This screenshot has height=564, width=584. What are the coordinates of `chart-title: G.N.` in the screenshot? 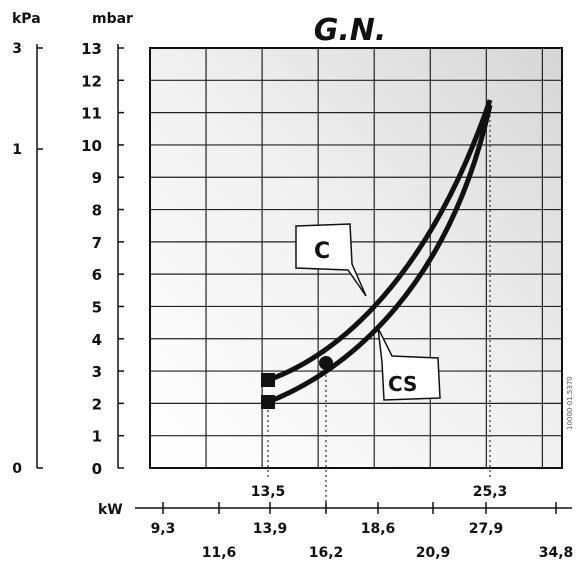 It's located at (350, 30).